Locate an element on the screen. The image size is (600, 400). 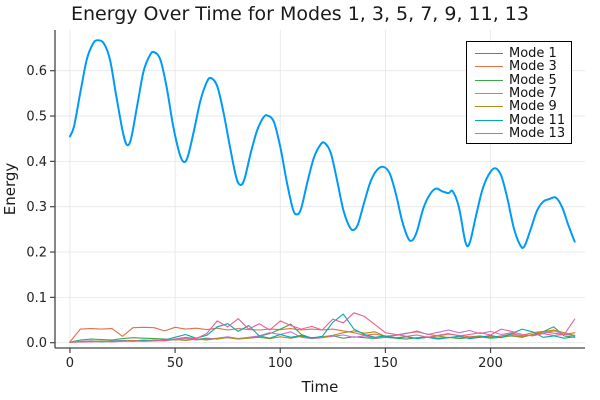
legend-item: Mode 9 is located at coordinates (519, 106).